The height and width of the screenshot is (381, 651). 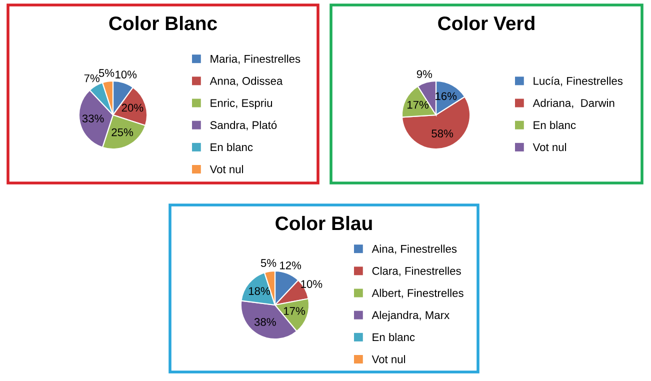 I want to click on legend-label: Lucía, Finestrelles, so click(x=578, y=81).